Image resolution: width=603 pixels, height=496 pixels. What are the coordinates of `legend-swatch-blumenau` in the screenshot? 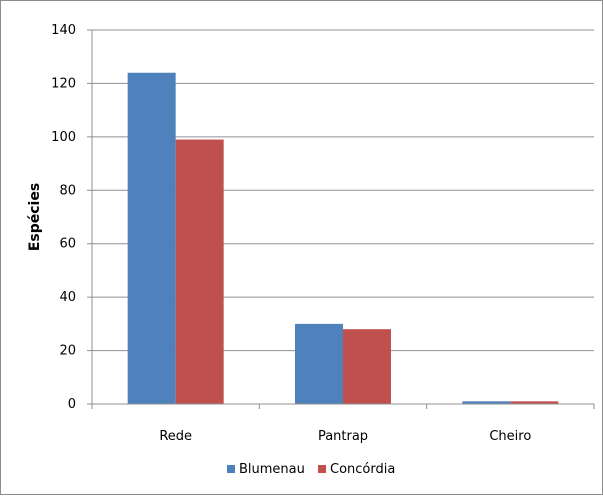 It's located at (231, 469).